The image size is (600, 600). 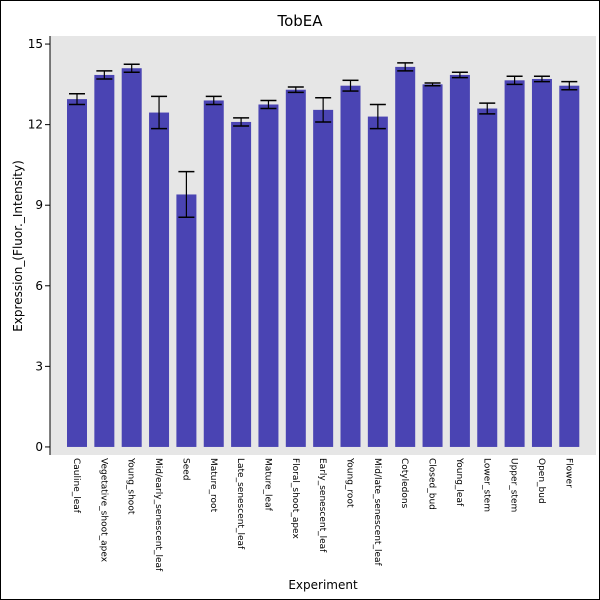 What do you see at coordinates (131, 486) in the screenshot?
I see `x-tick-label: Young_shoot` at bounding box center [131, 486].